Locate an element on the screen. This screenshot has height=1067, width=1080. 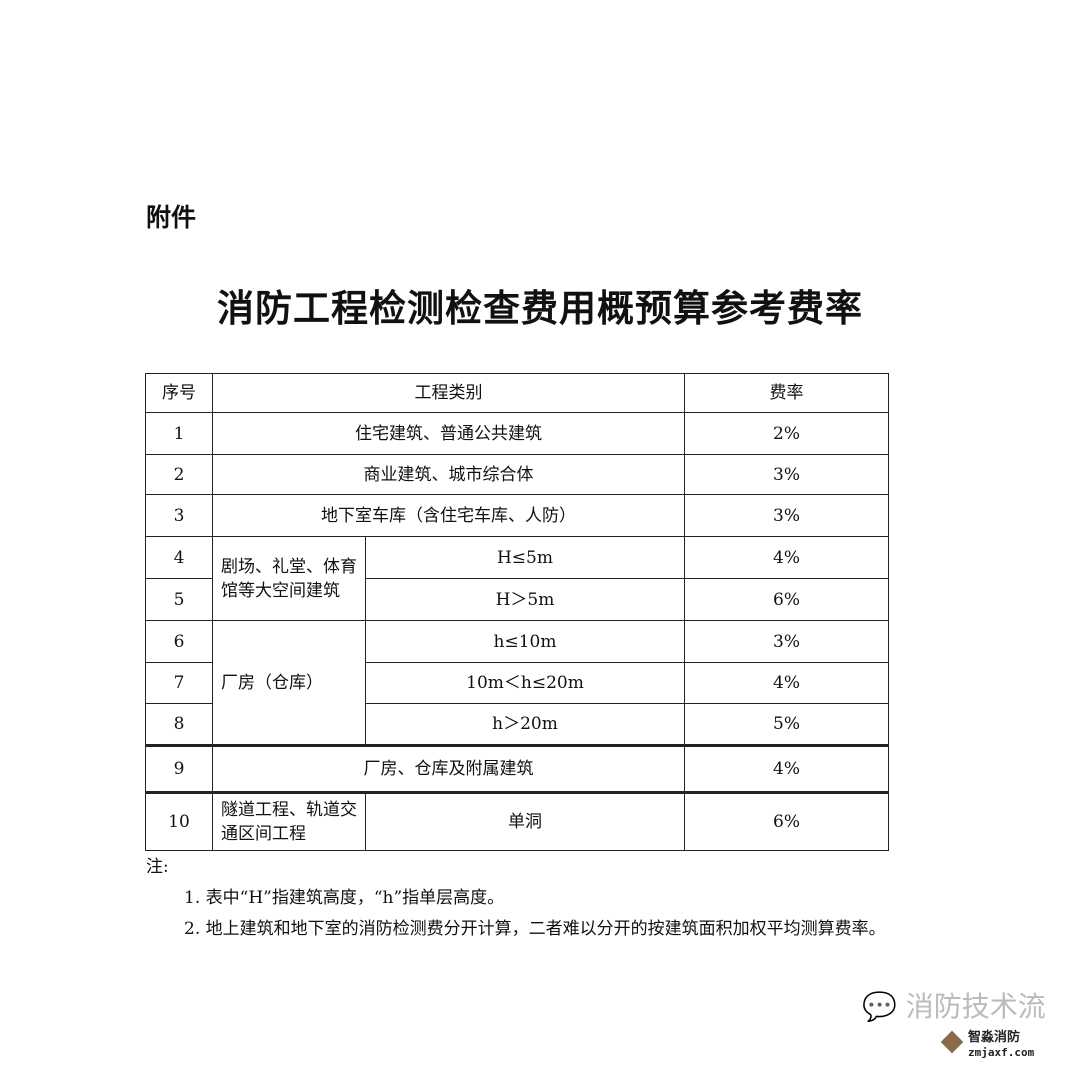
row-no: 9 is located at coordinates (179, 768).